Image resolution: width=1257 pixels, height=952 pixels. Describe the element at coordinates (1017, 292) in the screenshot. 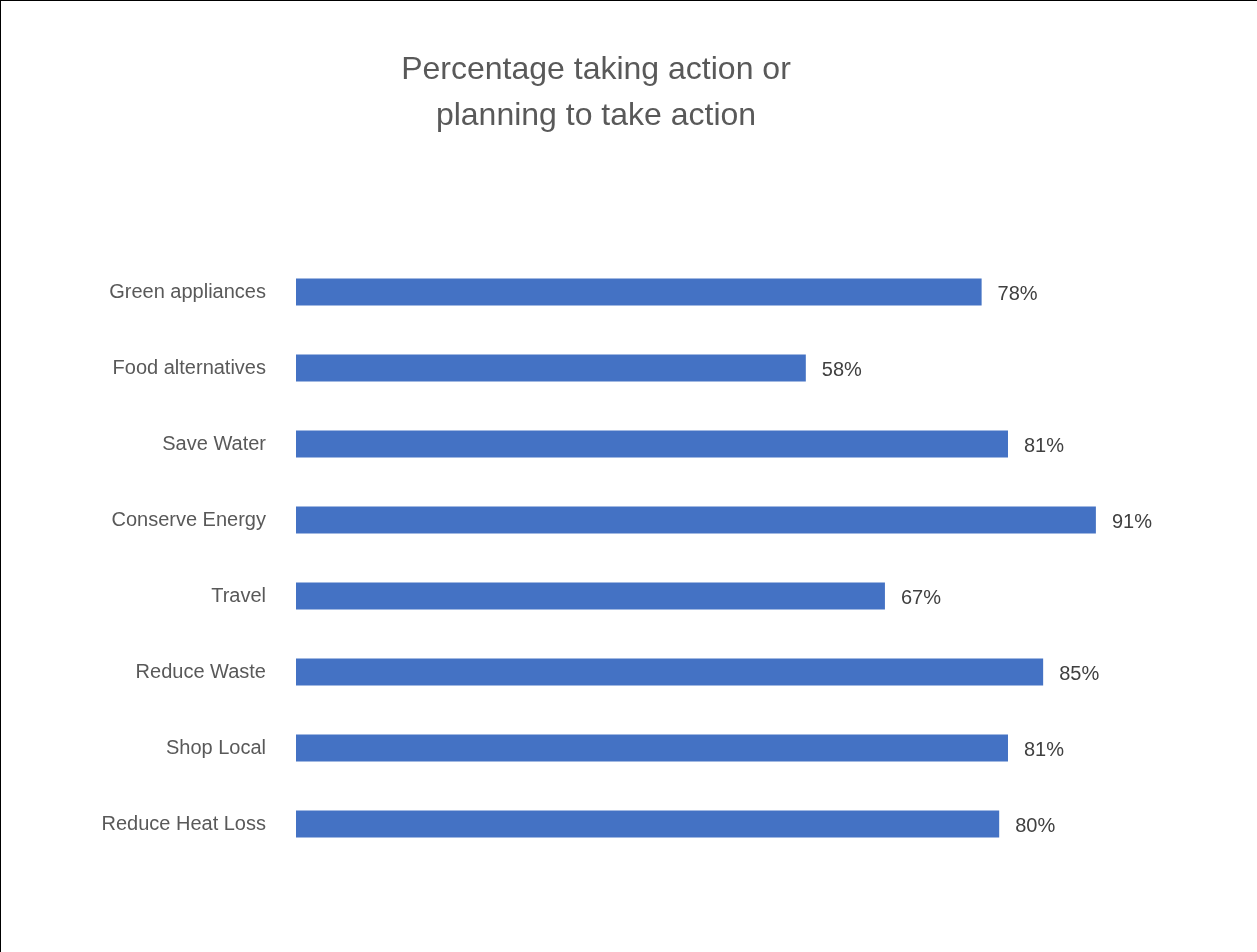

I see `data-label: 78%` at that location.